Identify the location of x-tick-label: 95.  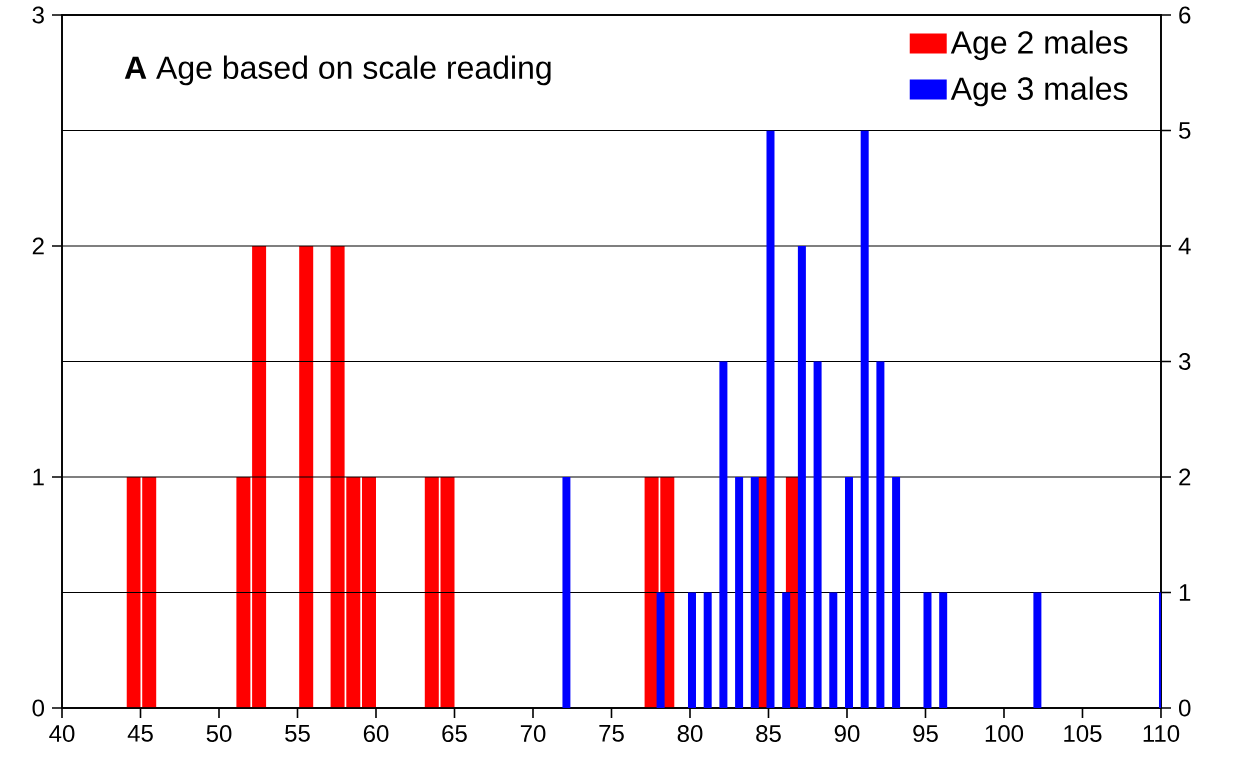
(925, 734).